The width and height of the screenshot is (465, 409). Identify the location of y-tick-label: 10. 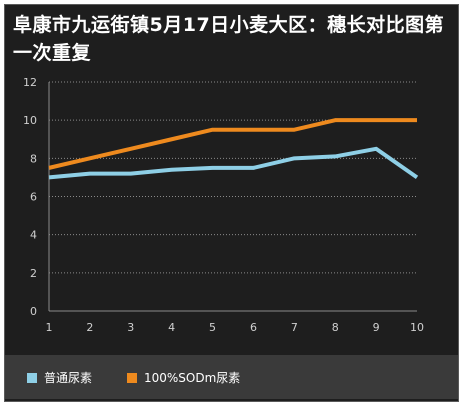
(30, 120).